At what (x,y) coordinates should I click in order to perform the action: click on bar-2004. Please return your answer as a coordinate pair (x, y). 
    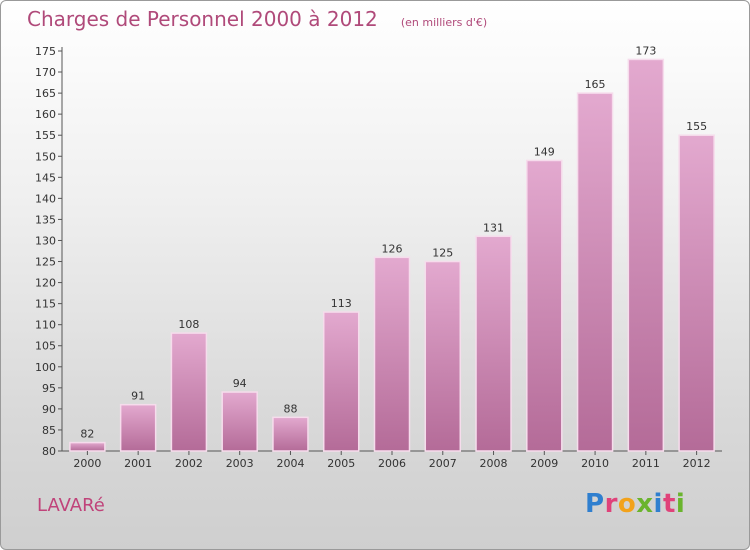
    Looking at the image, I should click on (290, 434).